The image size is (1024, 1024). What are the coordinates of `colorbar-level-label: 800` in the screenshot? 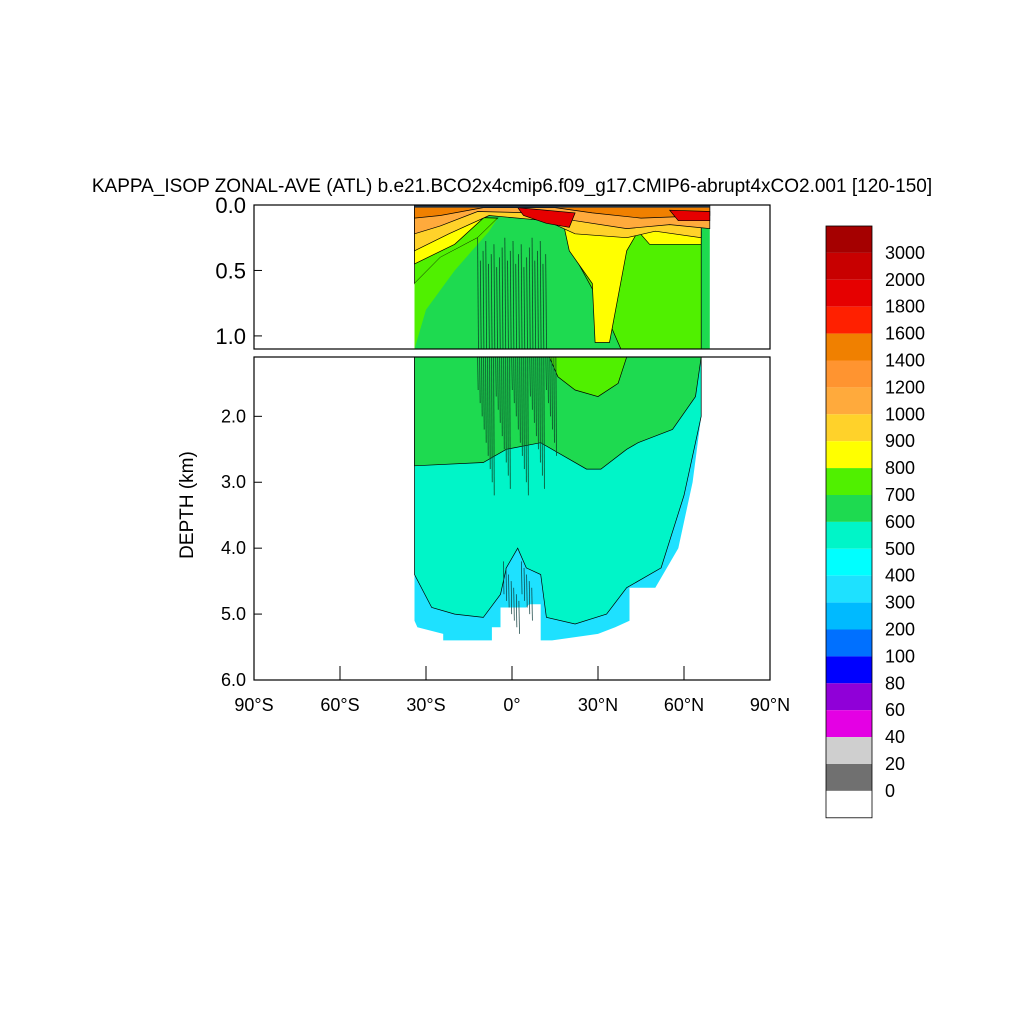 It's located at (900, 468).